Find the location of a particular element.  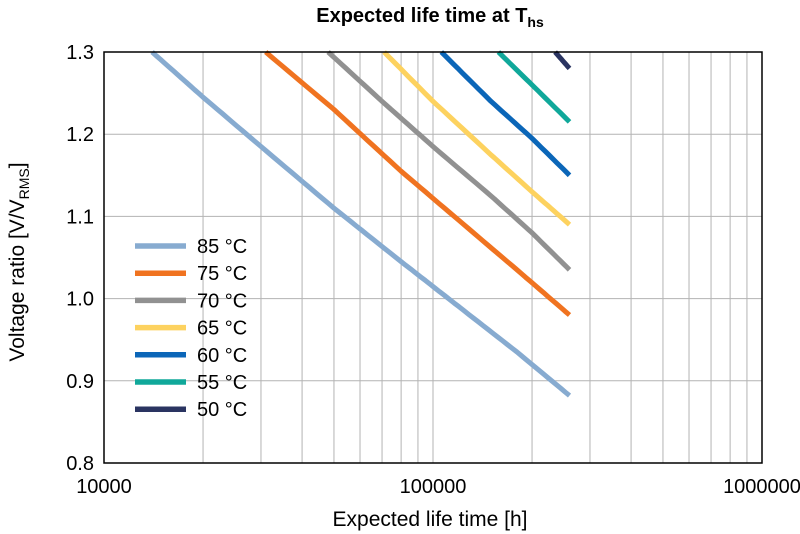

y-tick-labels: 0.8 0.9 1.0 1.1 1.2 1.3 is located at coordinates (80, 258).